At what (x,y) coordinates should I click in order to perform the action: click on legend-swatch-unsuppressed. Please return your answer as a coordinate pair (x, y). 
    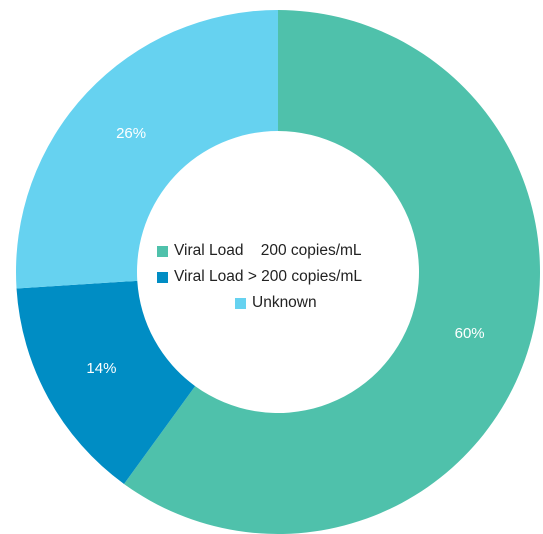
    Looking at the image, I should click on (162, 277).